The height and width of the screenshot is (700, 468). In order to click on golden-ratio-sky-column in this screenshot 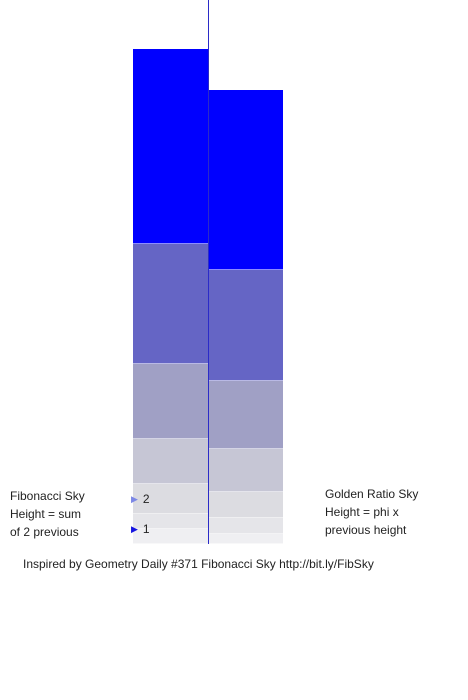, I will do `click(245, 272)`.